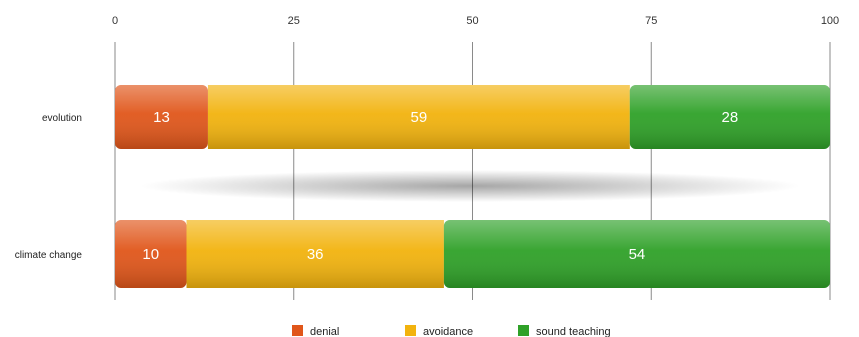  What do you see at coordinates (324, 331) in the screenshot?
I see `legend-label-denial: denial` at bounding box center [324, 331].